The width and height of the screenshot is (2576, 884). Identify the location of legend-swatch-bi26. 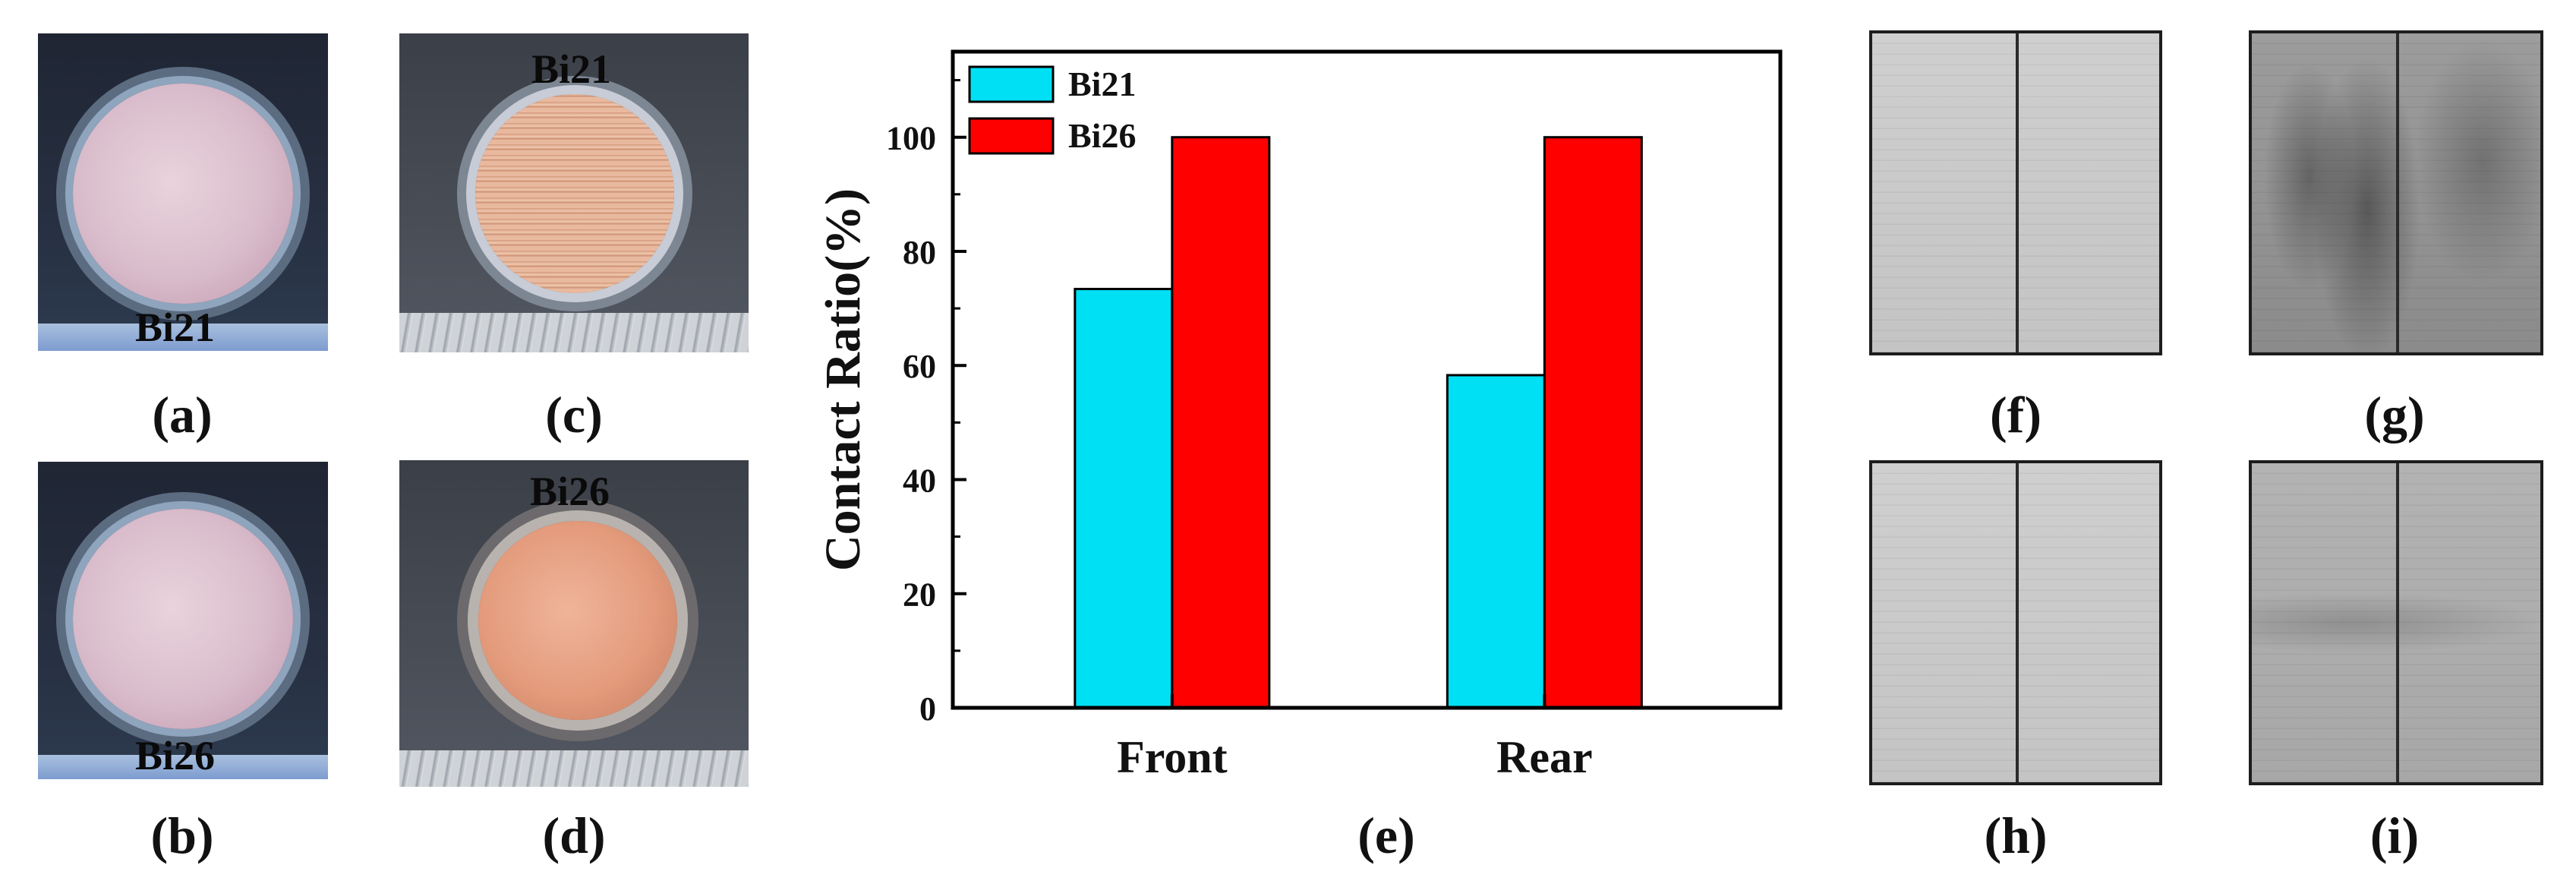
(1011, 136).